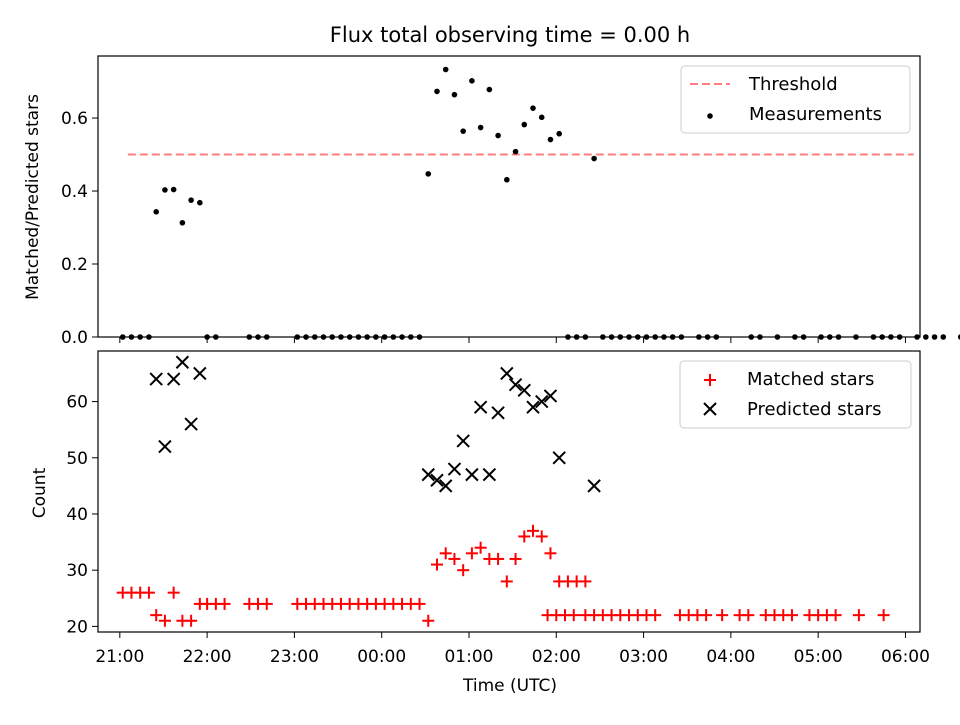 The height and width of the screenshot is (725, 960). I want to click on count-y-axis-label: Count, so click(40, 492).